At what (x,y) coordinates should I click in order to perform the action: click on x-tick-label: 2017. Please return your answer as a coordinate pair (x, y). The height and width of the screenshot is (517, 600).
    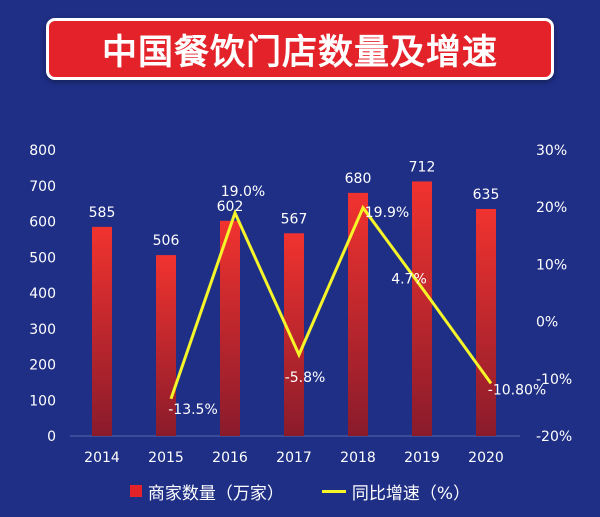
    Looking at the image, I should click on (294, 458).